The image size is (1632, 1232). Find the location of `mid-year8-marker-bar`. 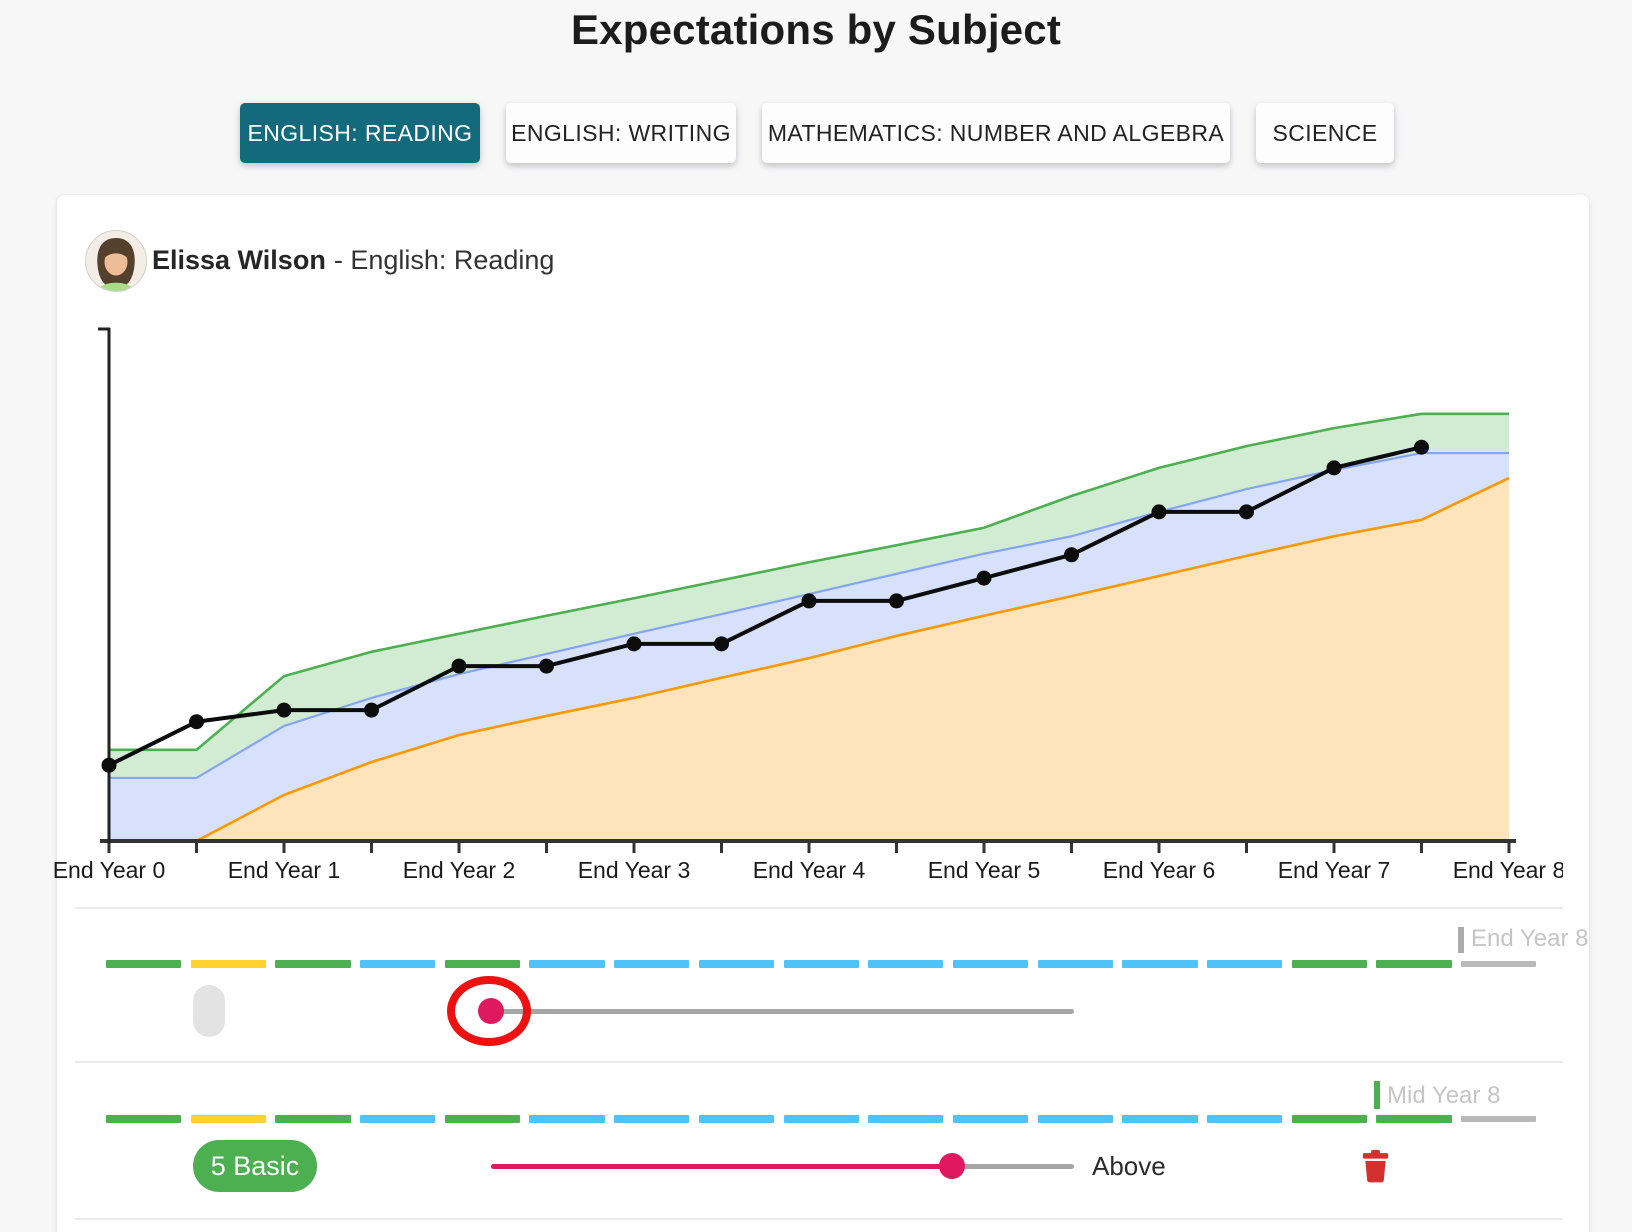

mid-year8-marker-bar is located at coordinates (1377, 1095).